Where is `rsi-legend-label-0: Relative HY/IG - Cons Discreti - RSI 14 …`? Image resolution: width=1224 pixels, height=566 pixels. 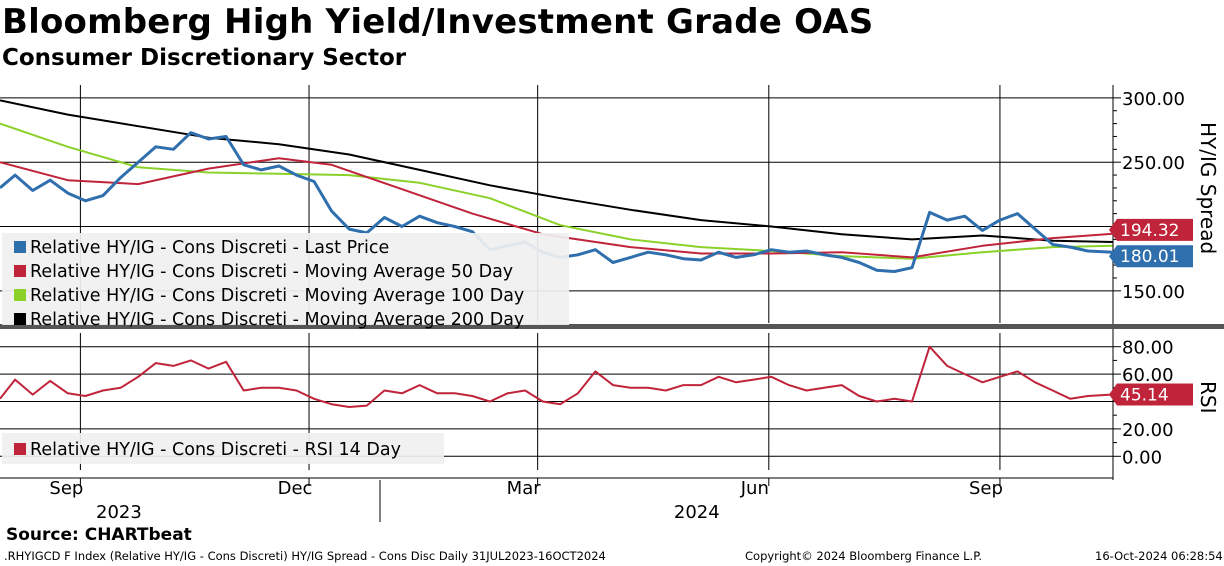
rsi-legend-label-0: Relative HY/IG - Cons Discreti - RSI 14 … is located at coordinates (215, 450).